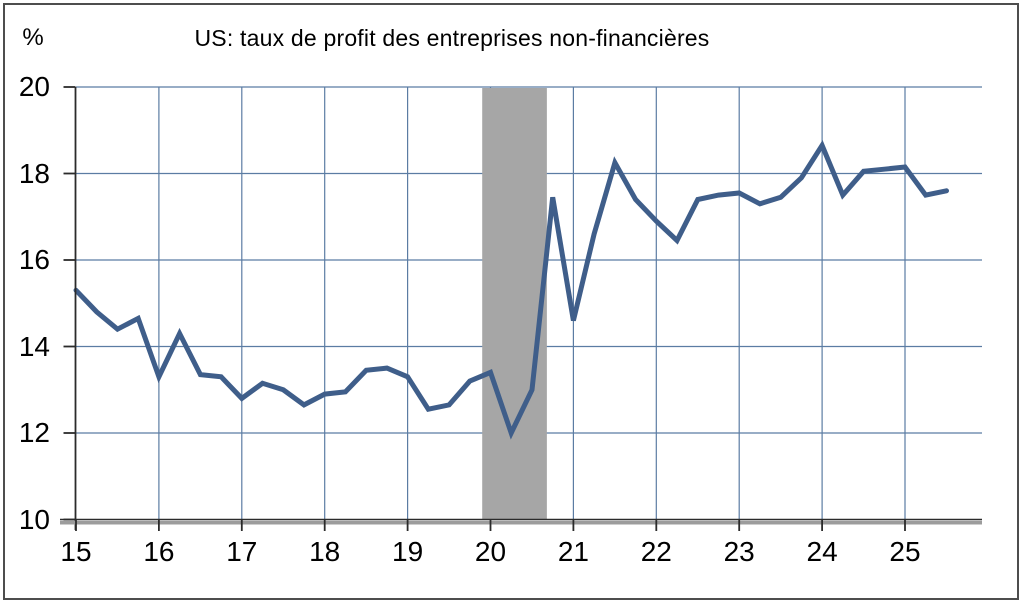  I want to click on x-tick-label: 17, so click(242, 551).